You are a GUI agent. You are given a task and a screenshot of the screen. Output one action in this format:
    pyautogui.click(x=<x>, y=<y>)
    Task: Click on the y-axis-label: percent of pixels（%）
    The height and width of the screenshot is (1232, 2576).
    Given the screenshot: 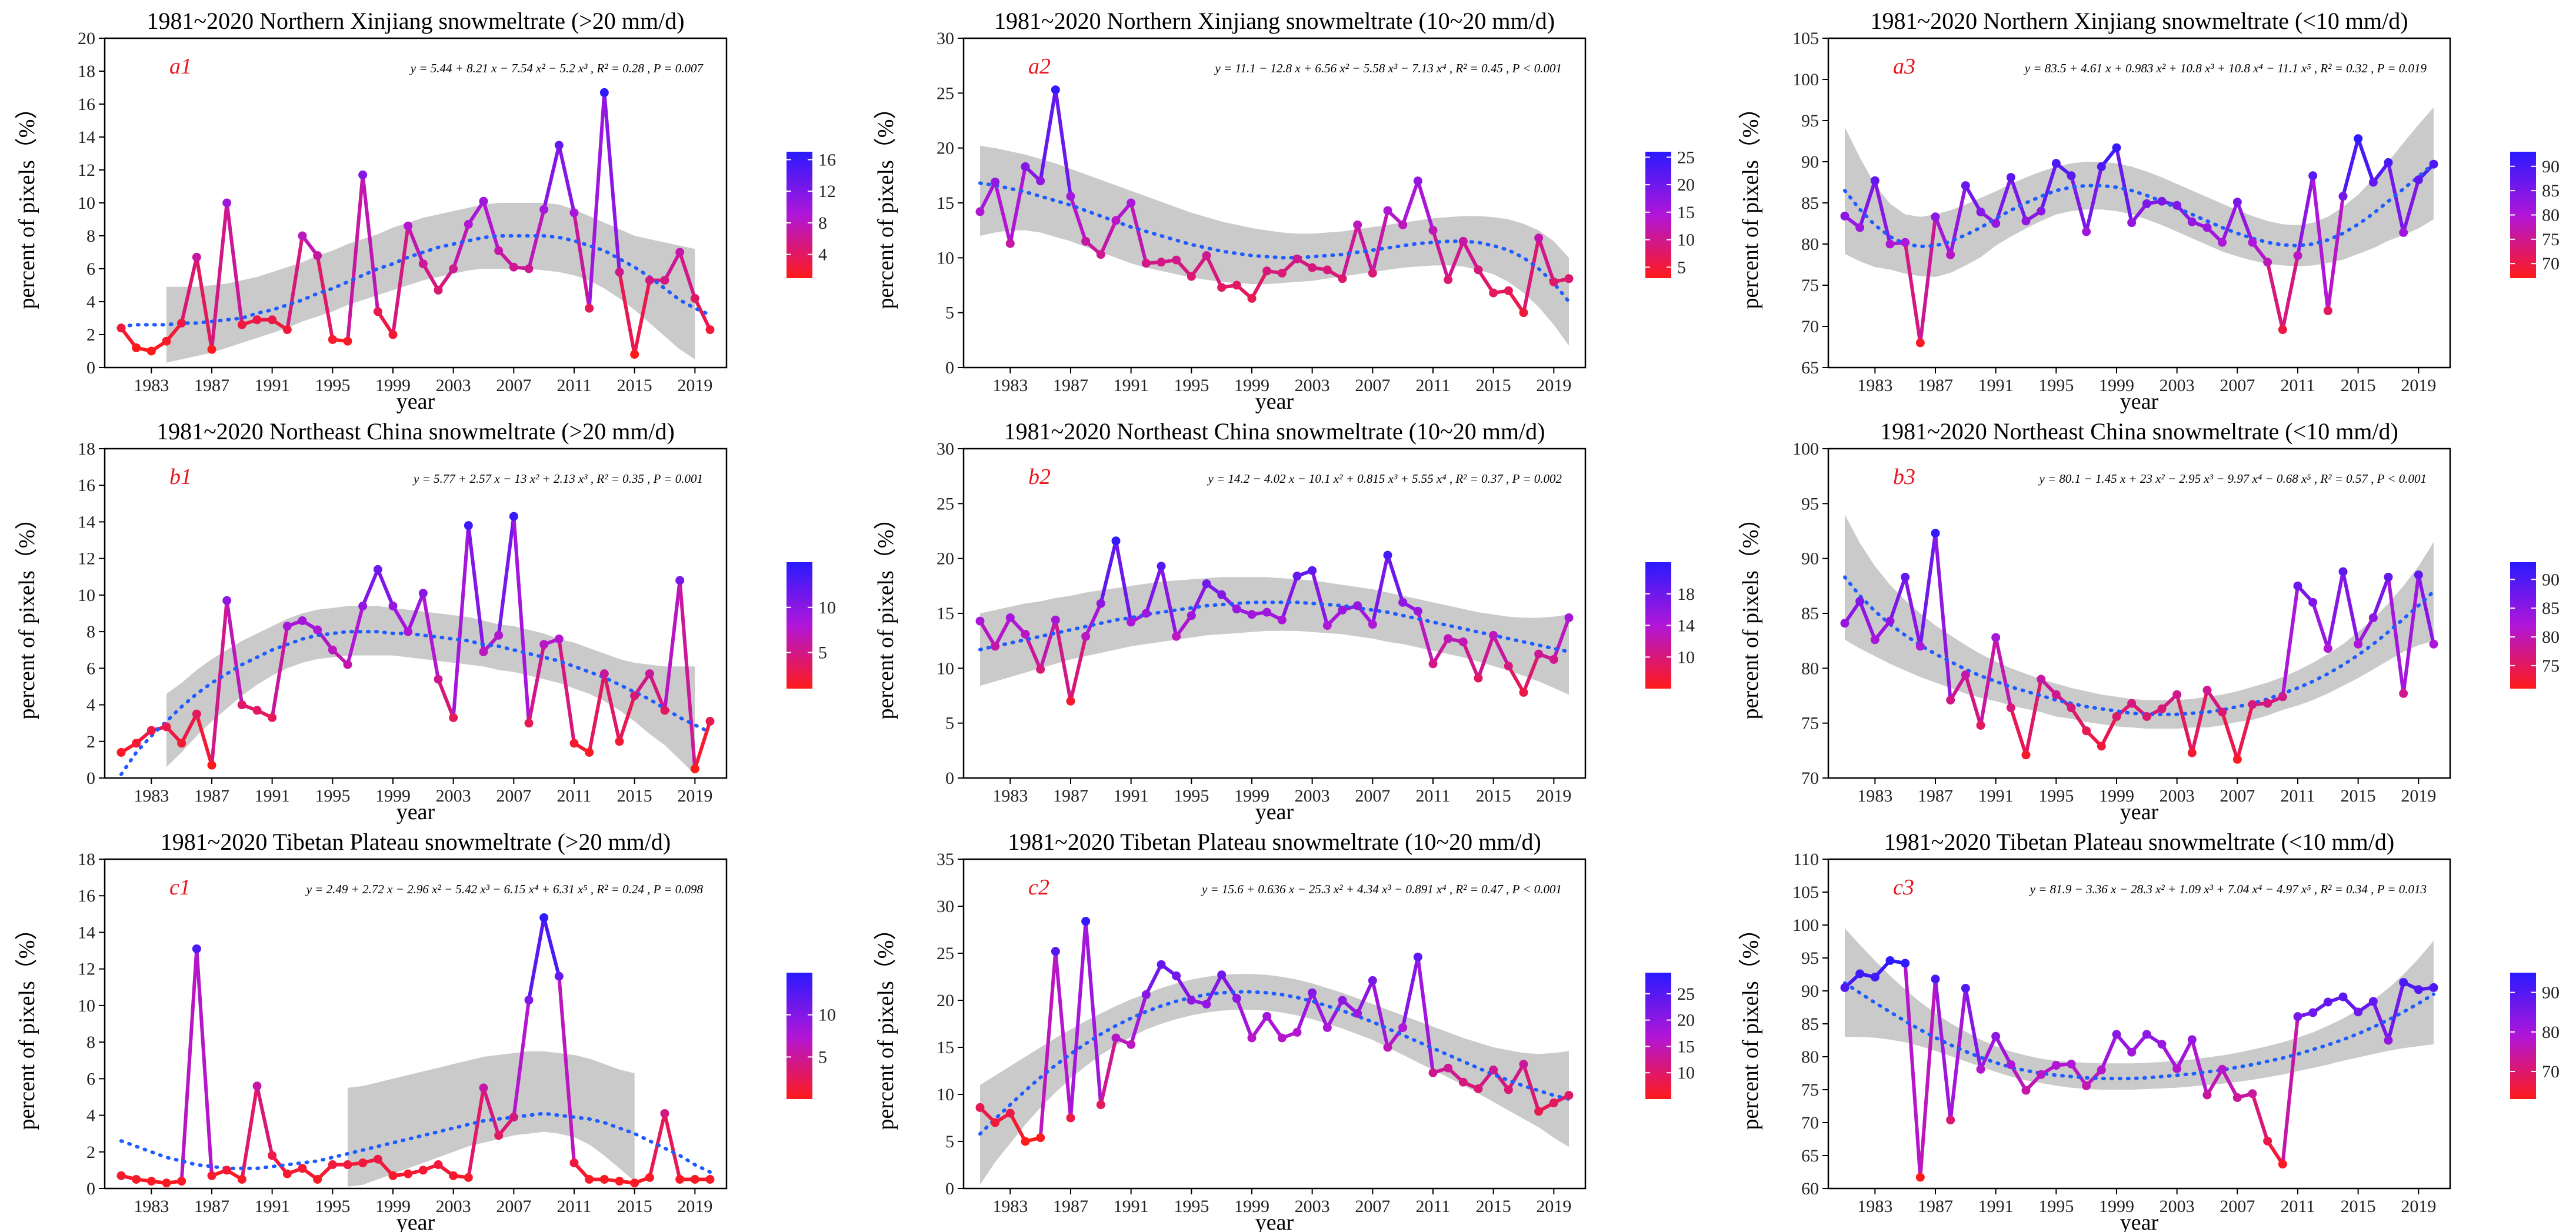 What is the action you would take?
    pyautogui.click(x=1751, y=614)
    